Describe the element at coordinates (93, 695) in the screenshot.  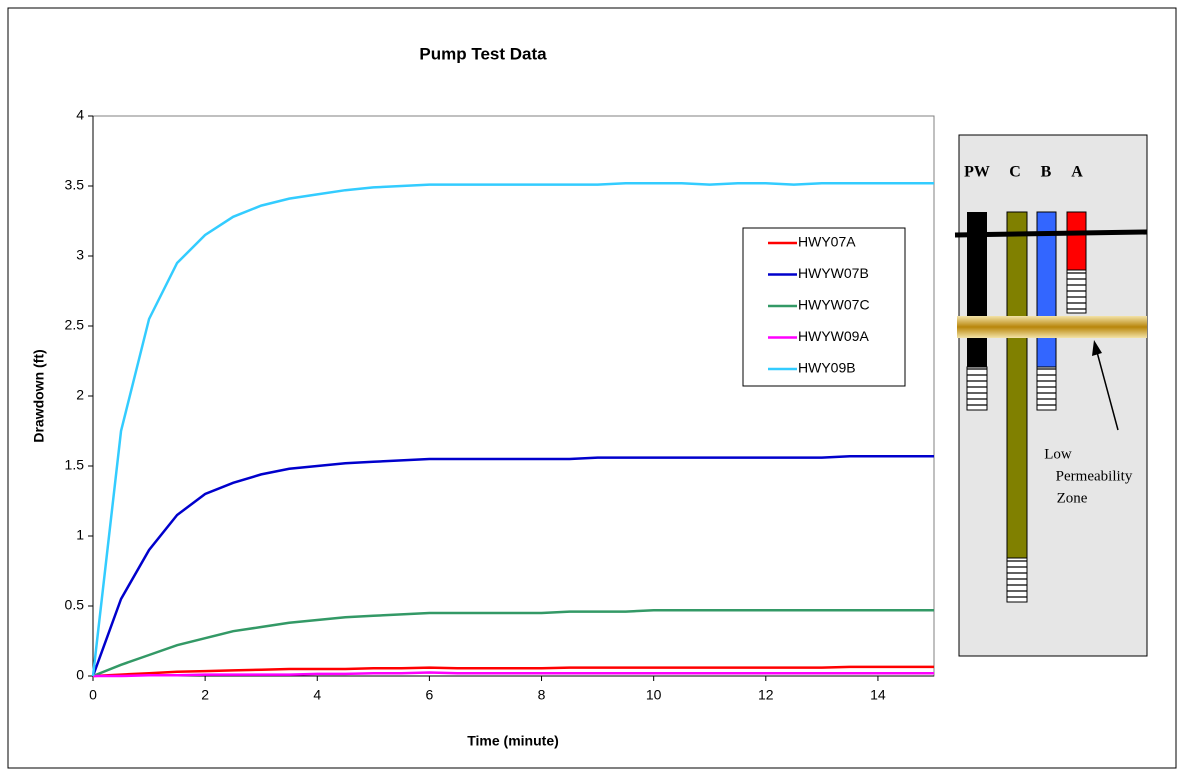
I see `x-tick-label: 0` at that location.